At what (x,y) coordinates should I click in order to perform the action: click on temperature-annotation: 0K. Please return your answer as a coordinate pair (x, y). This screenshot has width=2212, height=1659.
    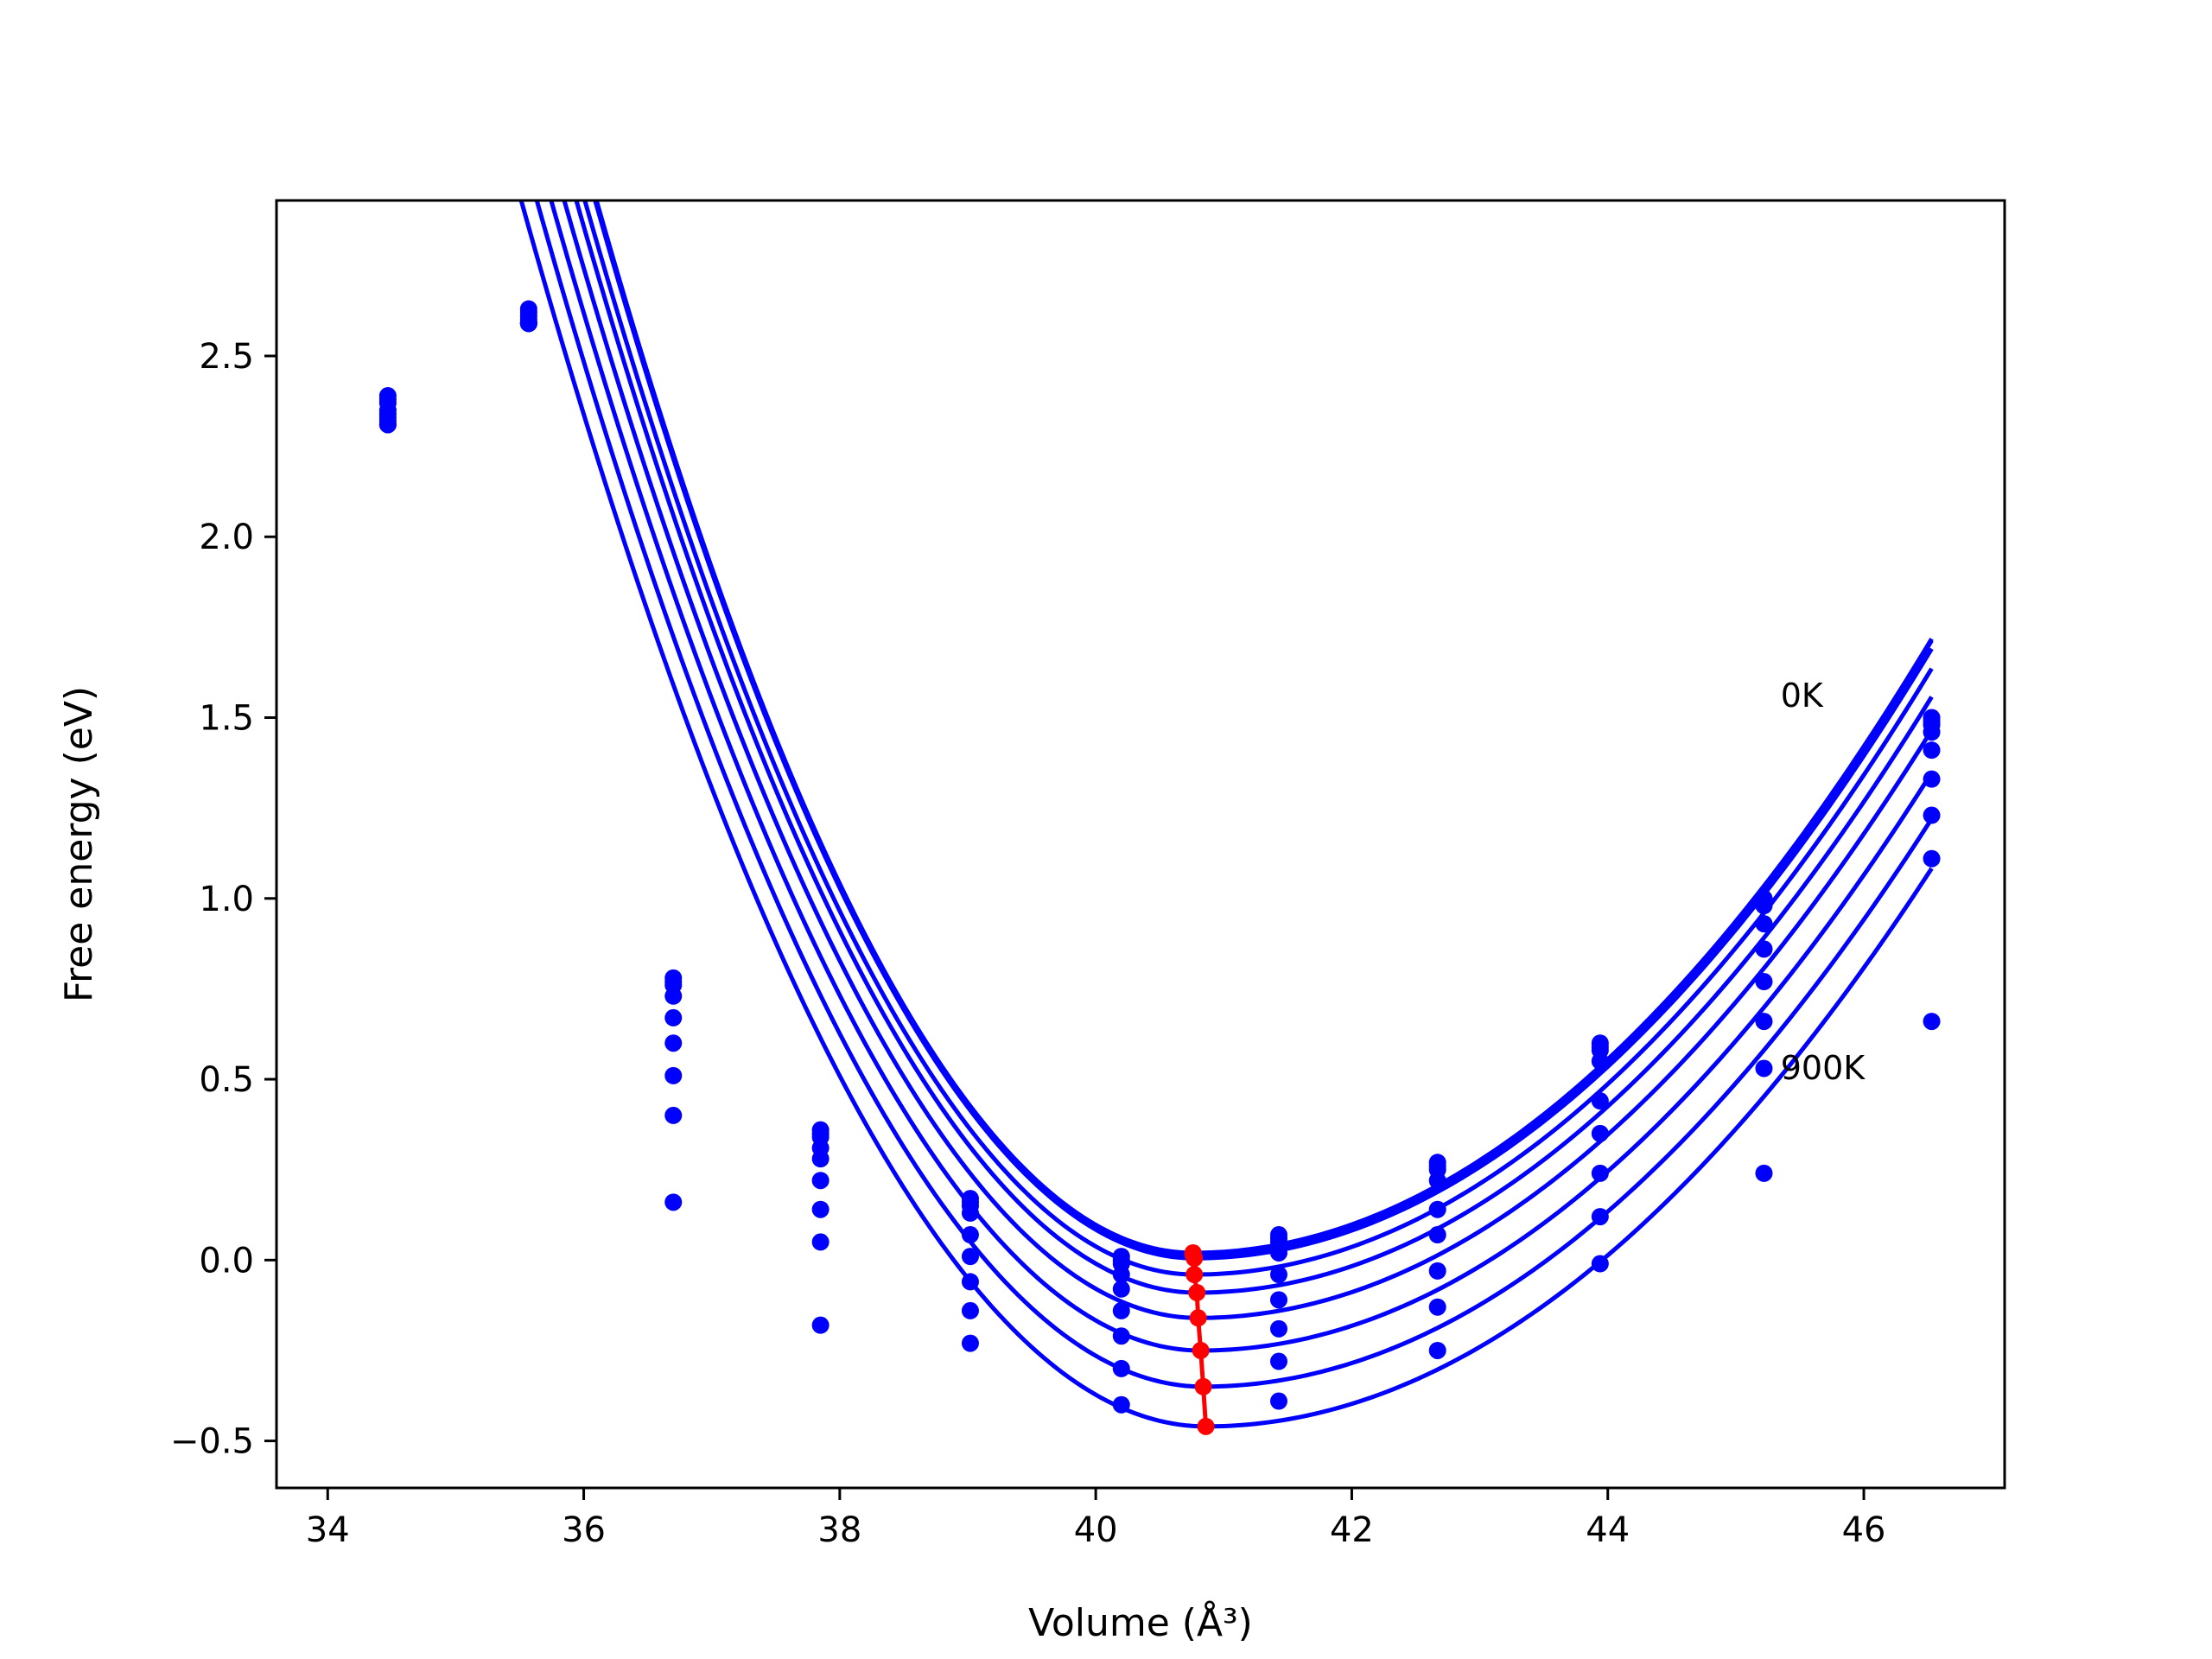
    Looking at the image, I should click on (1802, 696).